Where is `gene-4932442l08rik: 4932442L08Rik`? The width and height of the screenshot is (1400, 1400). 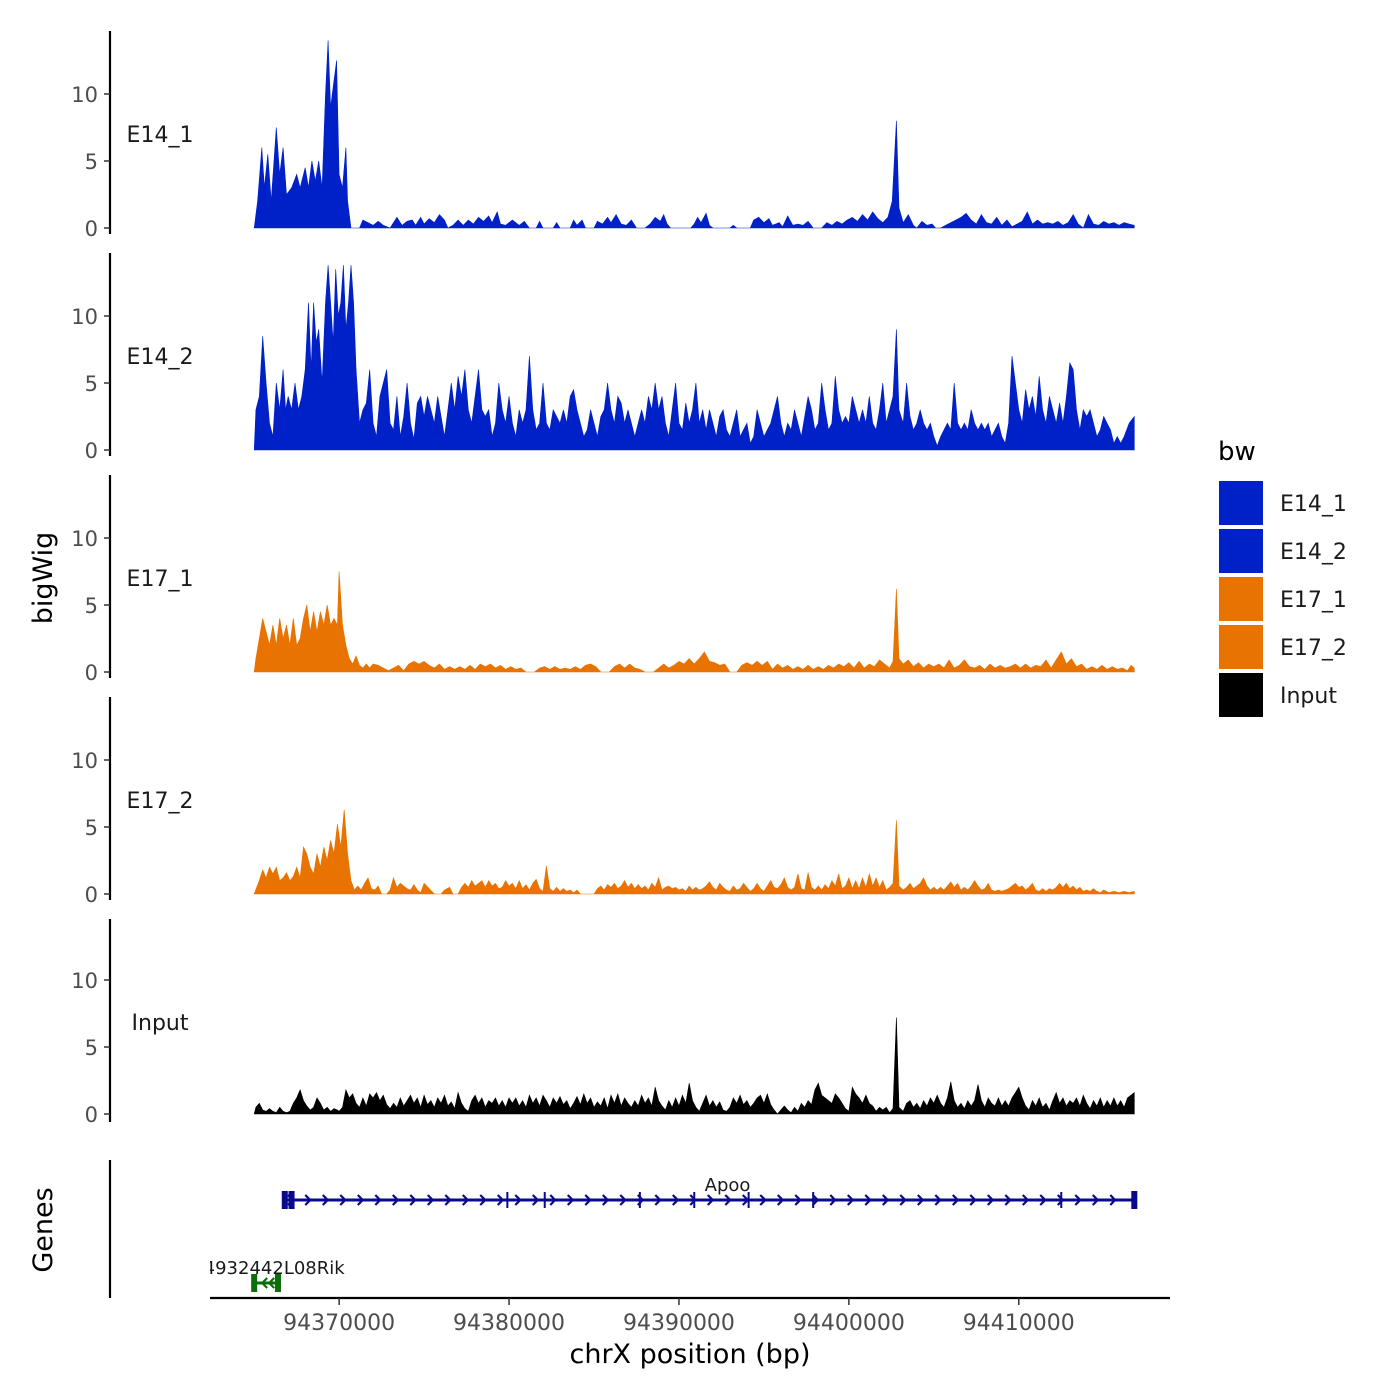 gene-4932442l08rik: 4932442L08Rik is located at coordinates (275, 1275).